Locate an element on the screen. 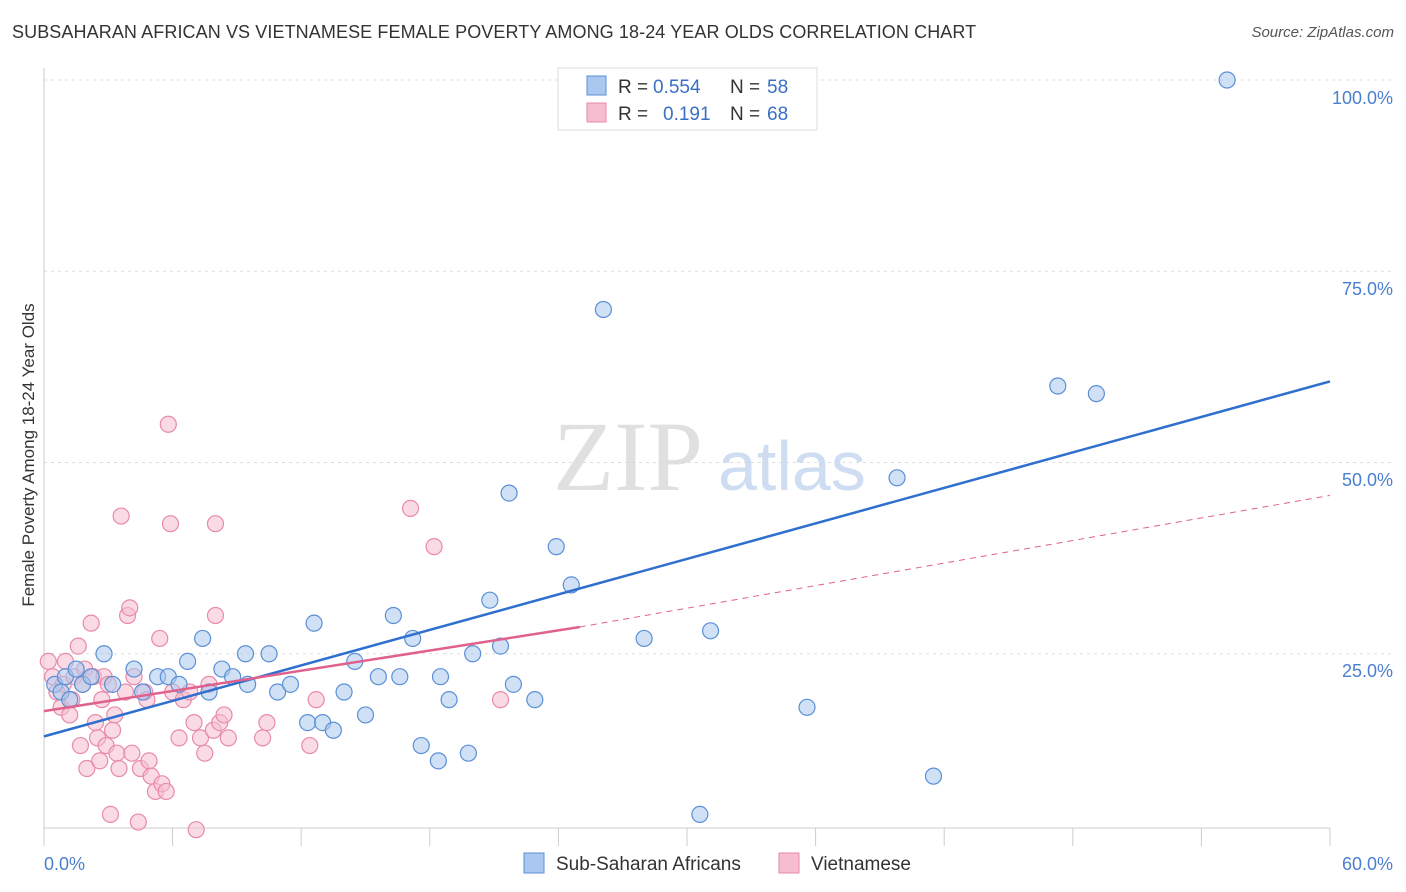 The width and height of the screenshot is (1406, 892). bottom-legend-vietnamese: Vietnamese is located at coordinates (861, 864).